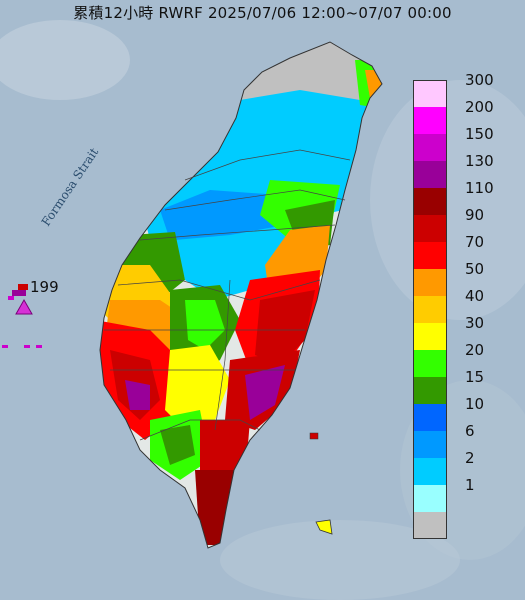 This screenshot has width=525, height=600. Describe the element at coordinates (475, 350) in the screenshot. I see `legend-label: 20` at that location.